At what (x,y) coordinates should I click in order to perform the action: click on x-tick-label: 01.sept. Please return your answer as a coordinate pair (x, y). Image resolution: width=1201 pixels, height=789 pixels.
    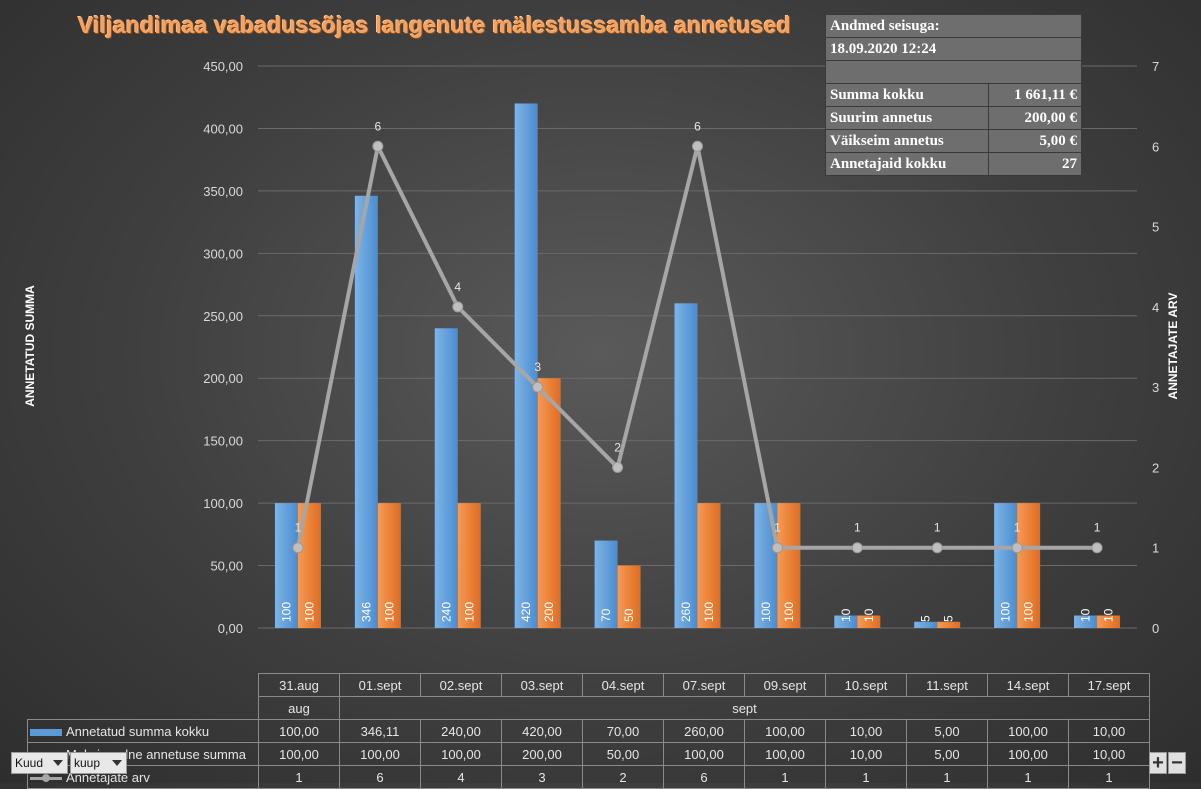
    Looking at the image, I should click on (380, 685).